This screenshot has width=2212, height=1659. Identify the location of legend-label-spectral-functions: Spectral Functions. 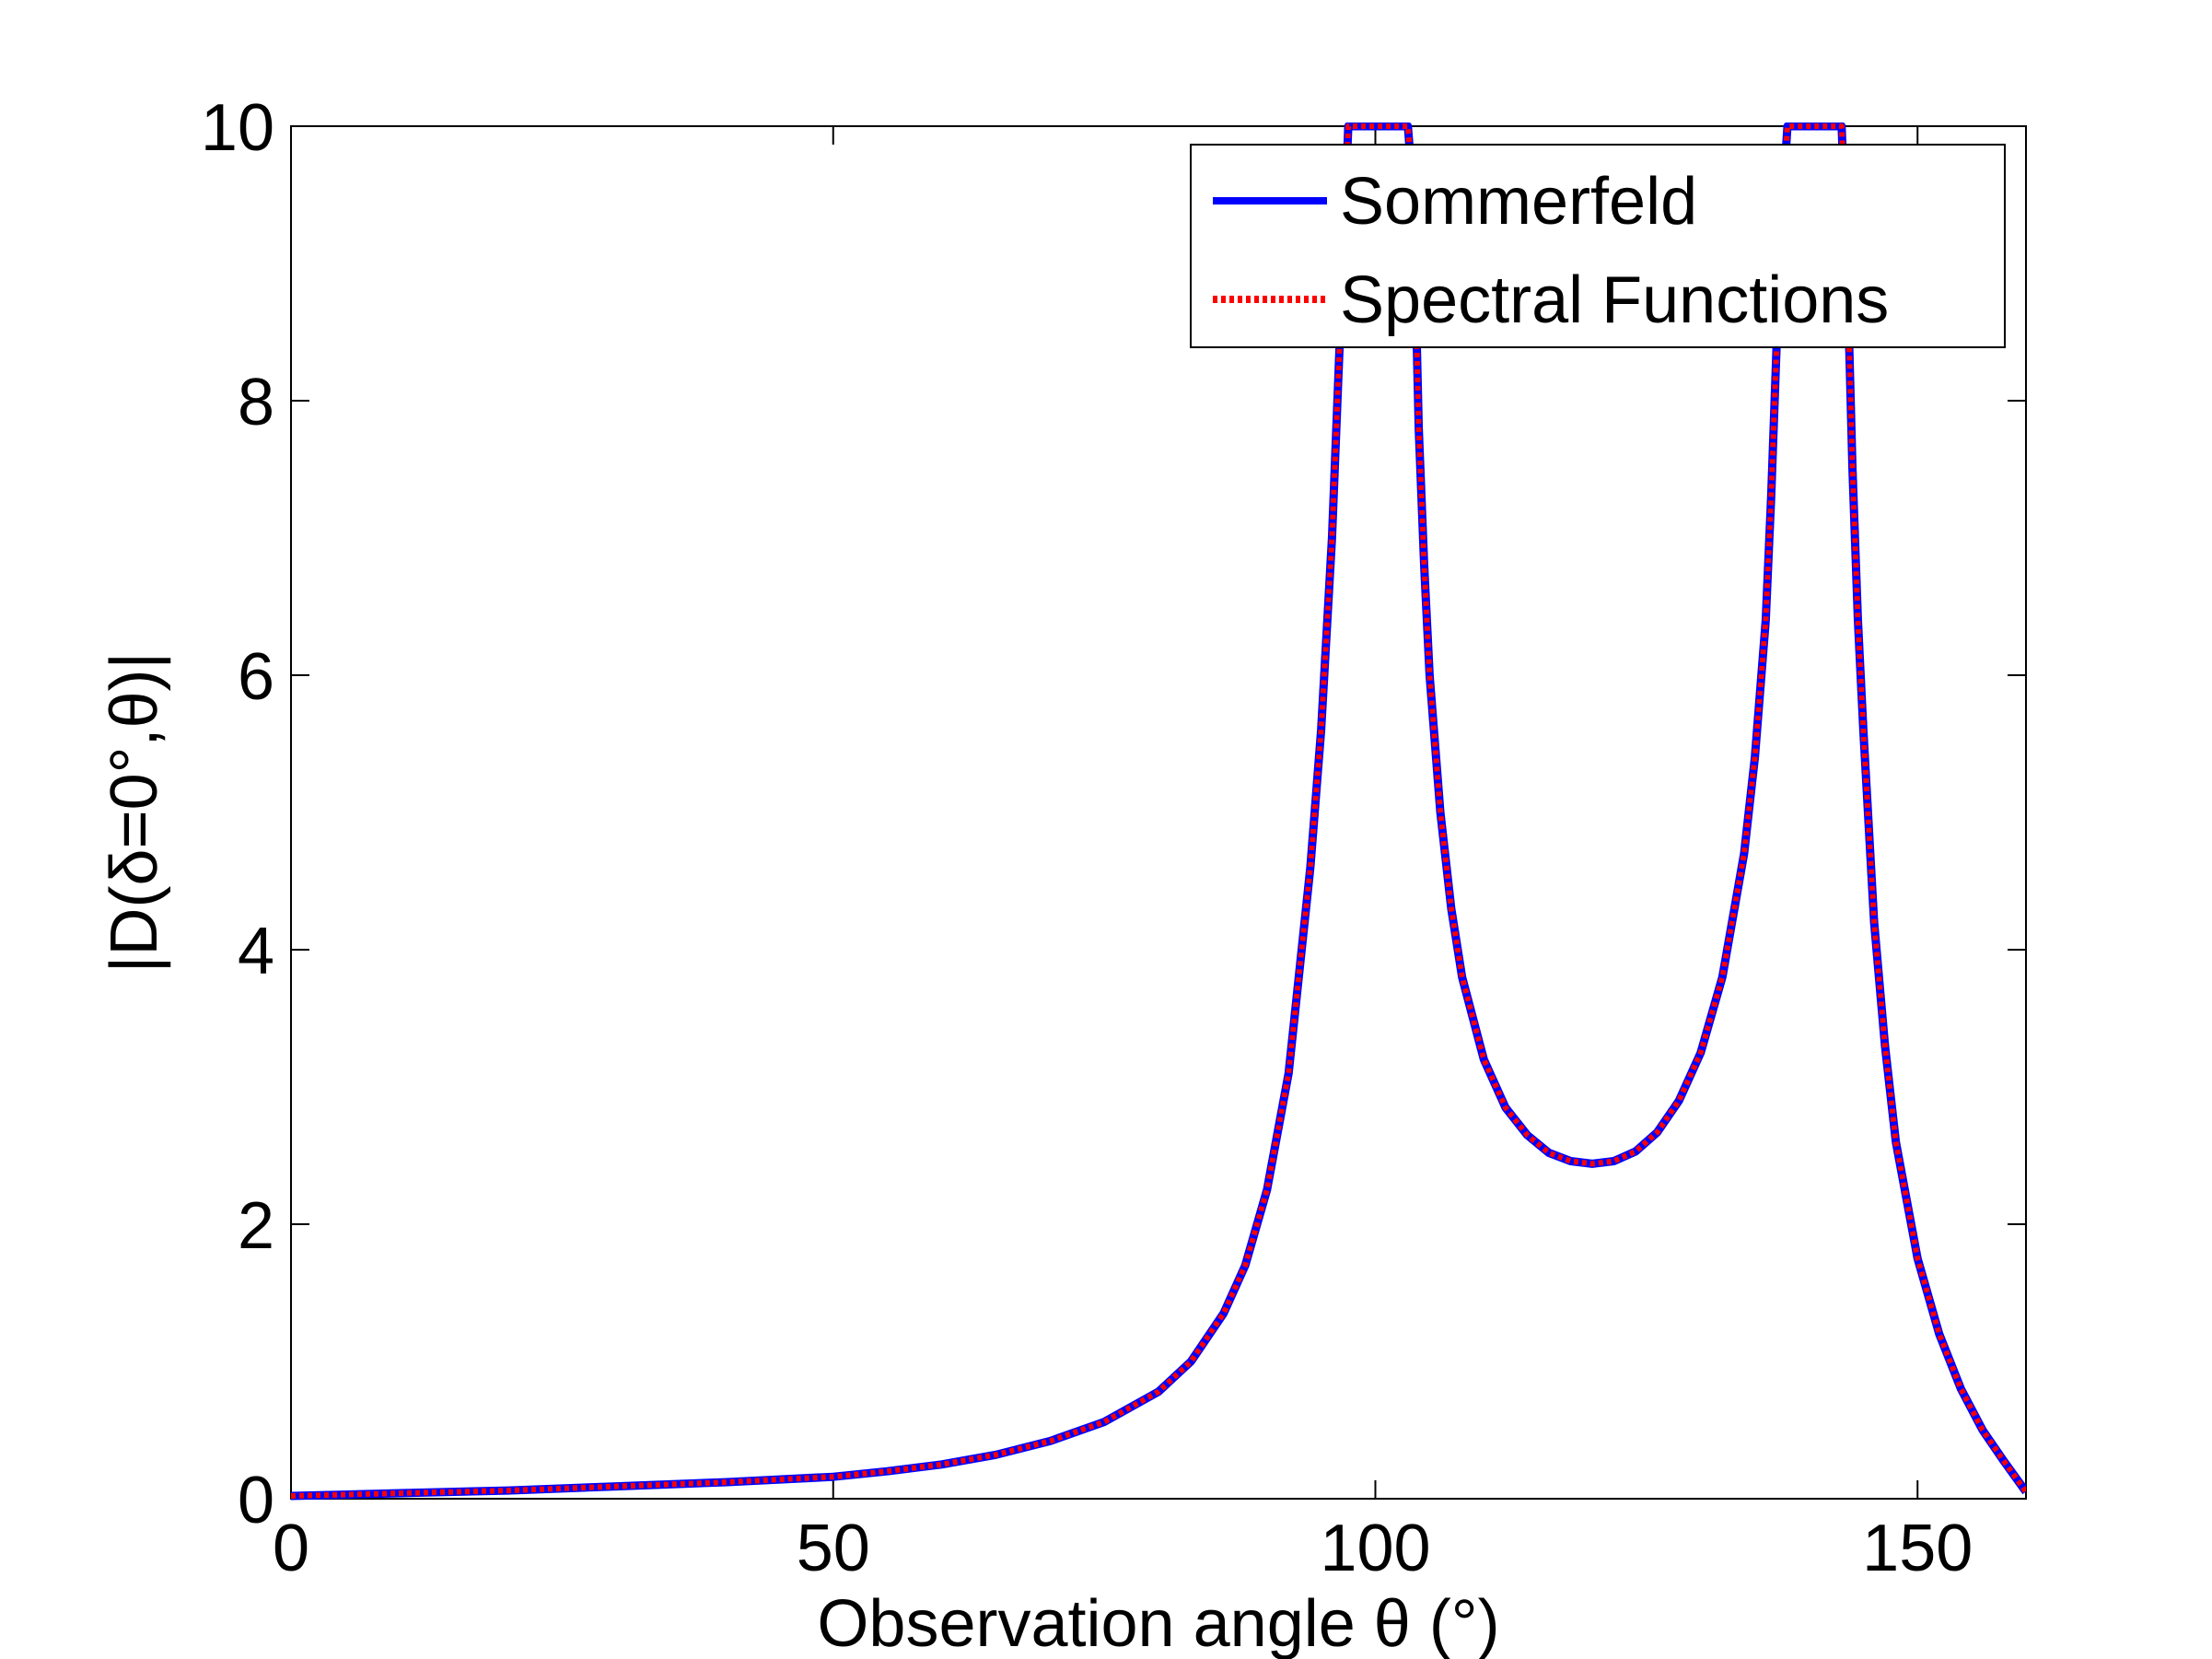
(1615, 300).